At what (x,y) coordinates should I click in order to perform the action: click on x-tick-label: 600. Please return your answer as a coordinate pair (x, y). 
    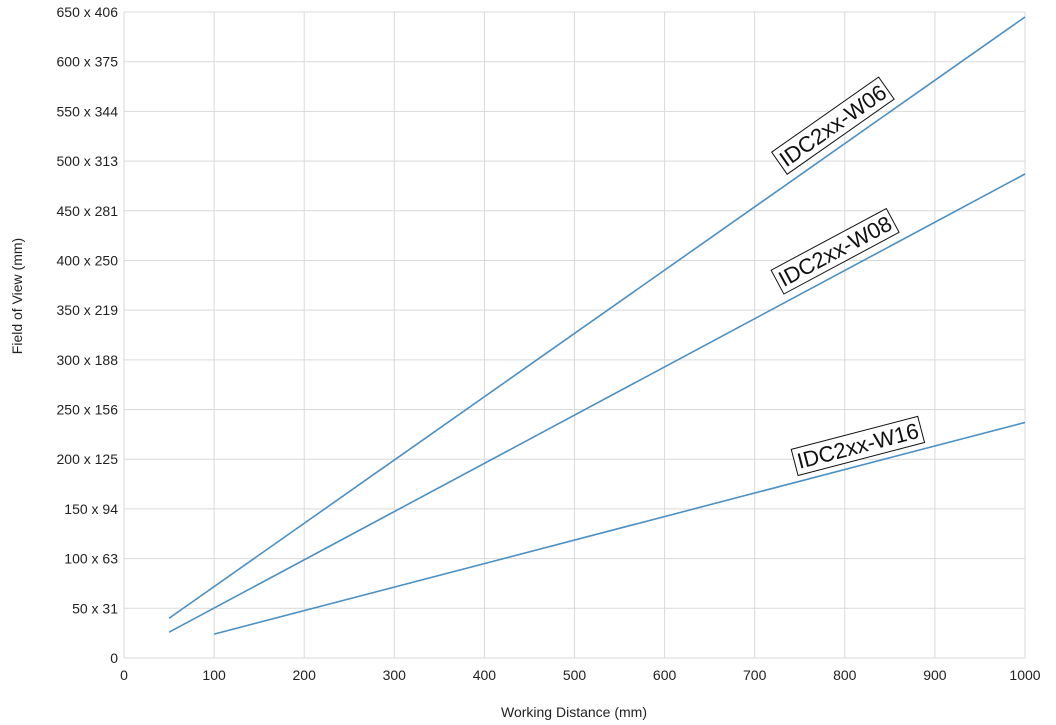
    Looking at the image, I should click on (665, 675).